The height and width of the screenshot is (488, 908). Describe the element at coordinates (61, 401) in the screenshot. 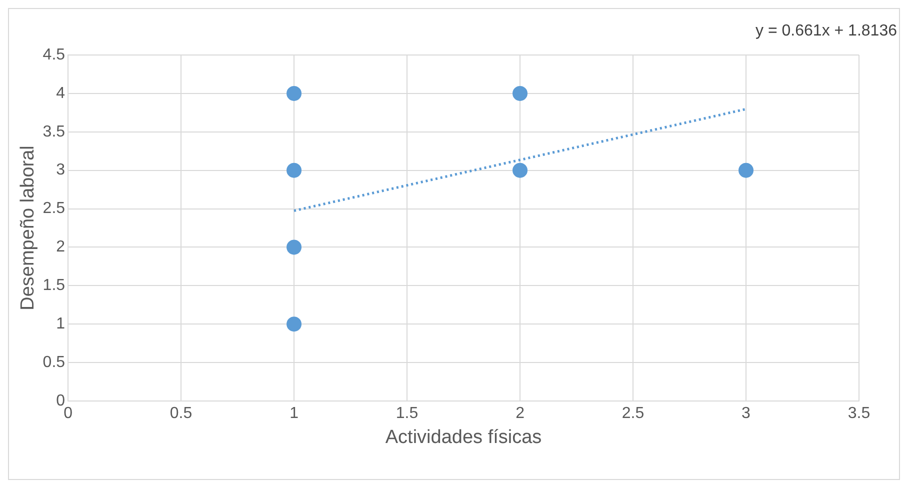

I see `y-tick-label: 0` at that location.